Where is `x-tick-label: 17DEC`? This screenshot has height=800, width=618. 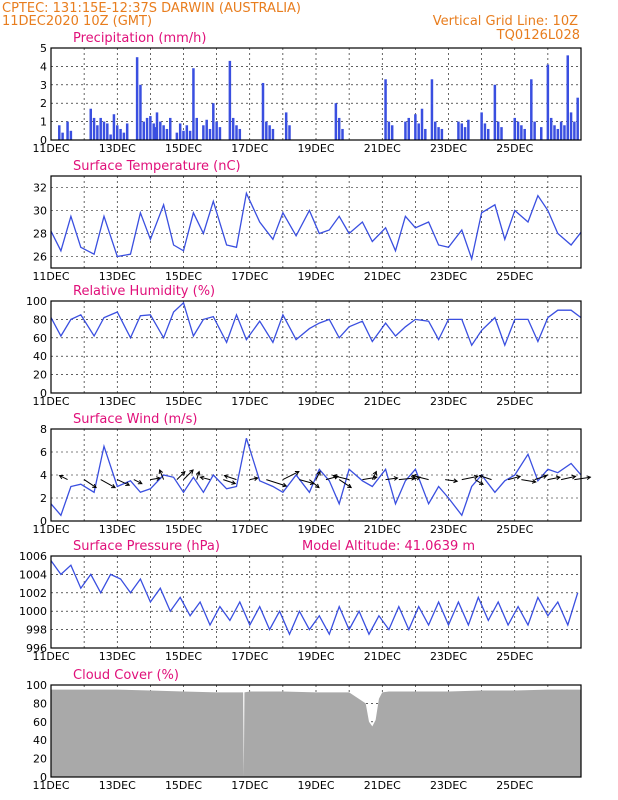 x-tick-label: 17DEC is located at coordinates (249, 276).